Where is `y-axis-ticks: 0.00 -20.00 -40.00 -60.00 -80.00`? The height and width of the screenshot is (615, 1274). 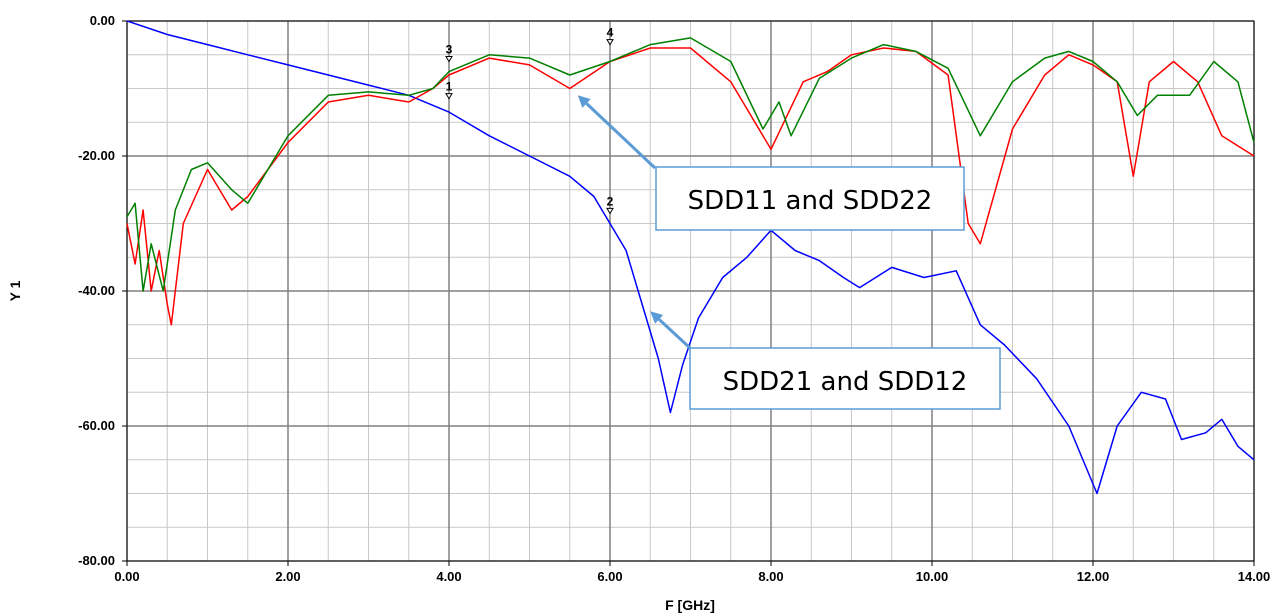
y-axis-ticks: 0.00 -20.00 -40.00 -60.00 -80.00 is located at coordinates (102, 290).